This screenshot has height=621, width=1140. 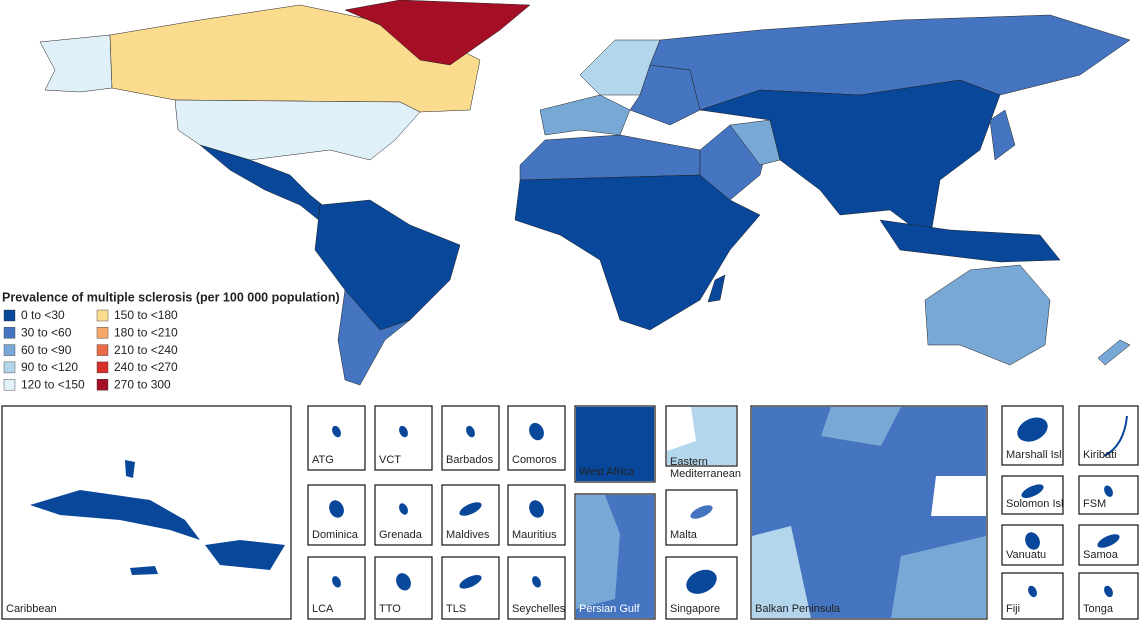 I want to click on new-zealand, so click(x=1114, y=352).